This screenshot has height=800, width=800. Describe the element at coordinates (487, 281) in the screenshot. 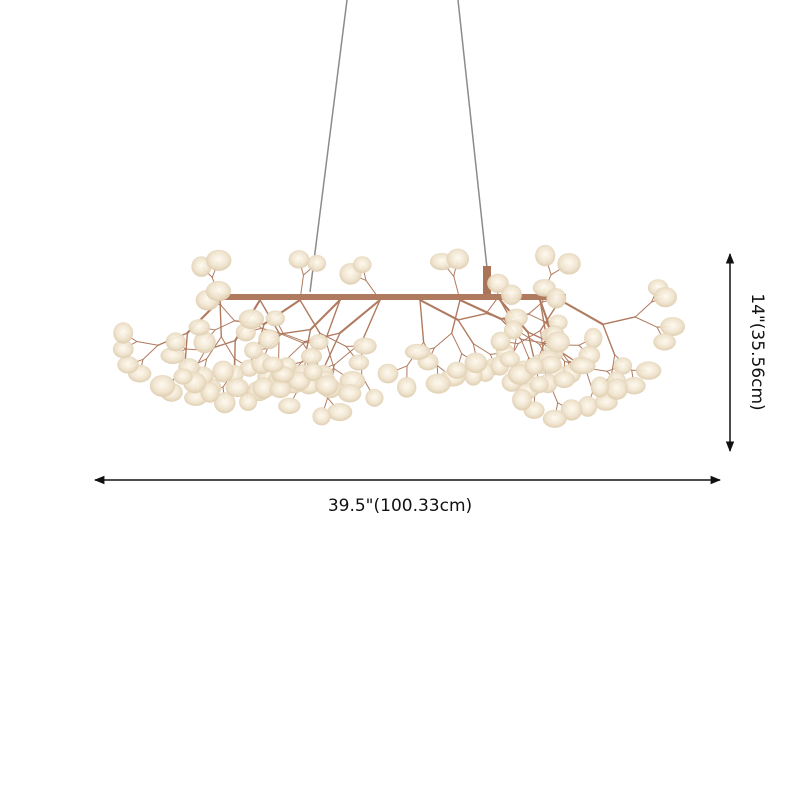

I see `canopy-connector` at that location.